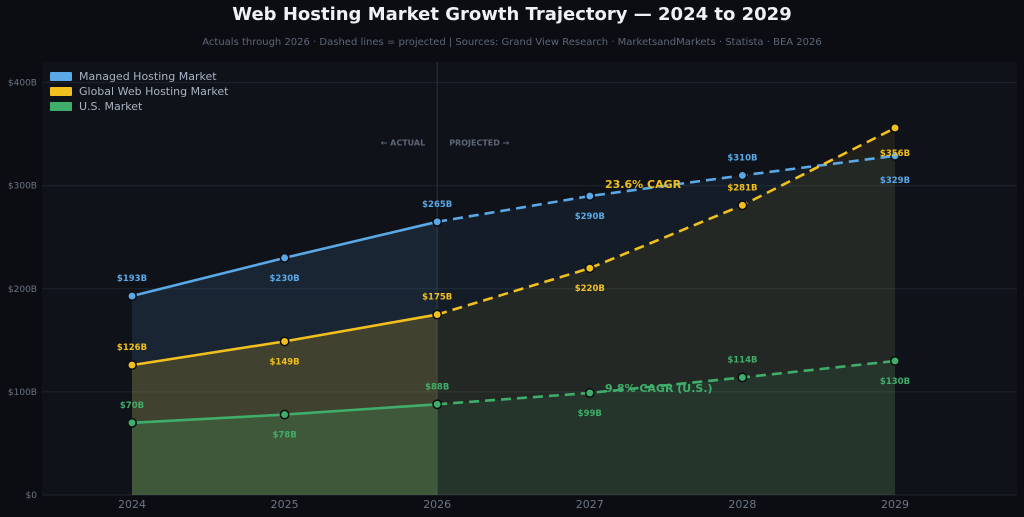 The height and width of the screenshot is (517, 1024). I want to click on legend-item-us: U.S. Market, so click(139, 106).